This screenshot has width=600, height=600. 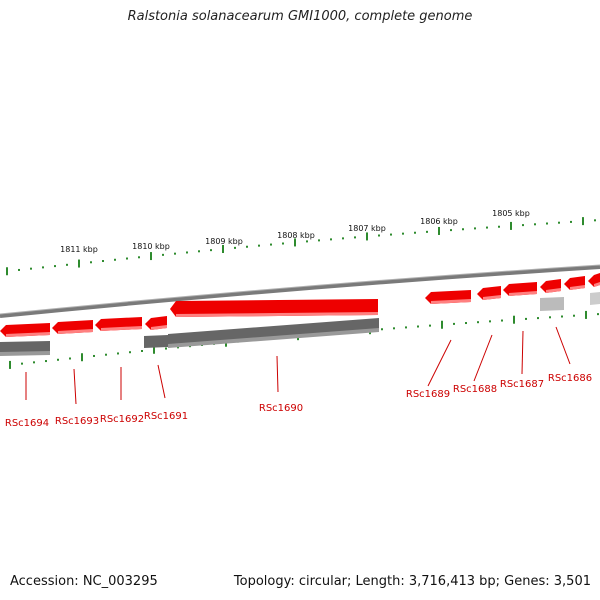 I want to click on gene-label: RSc1690, so click(x=281, y=408).